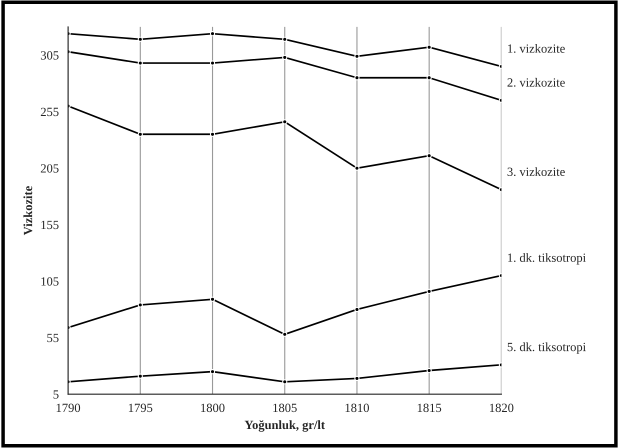 The height and width of the screenshot is (448, 619). Describe the element at coordinates (285, 408) in the screenshot. I see `x-tick-label: 1805` at that location.